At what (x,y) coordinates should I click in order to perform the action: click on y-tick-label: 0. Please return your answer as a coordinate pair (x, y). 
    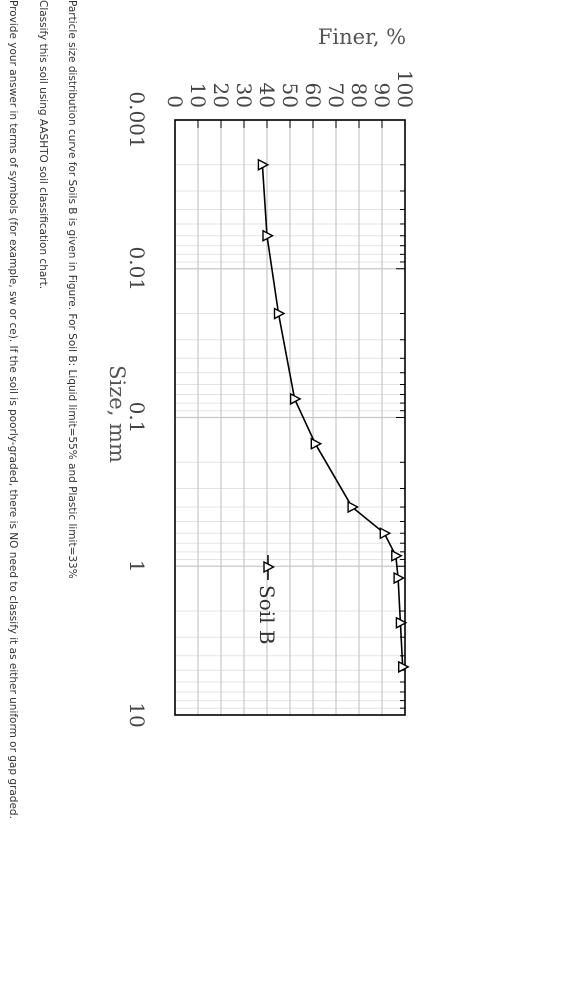
    Looking at the image, I should click on (175, 101).